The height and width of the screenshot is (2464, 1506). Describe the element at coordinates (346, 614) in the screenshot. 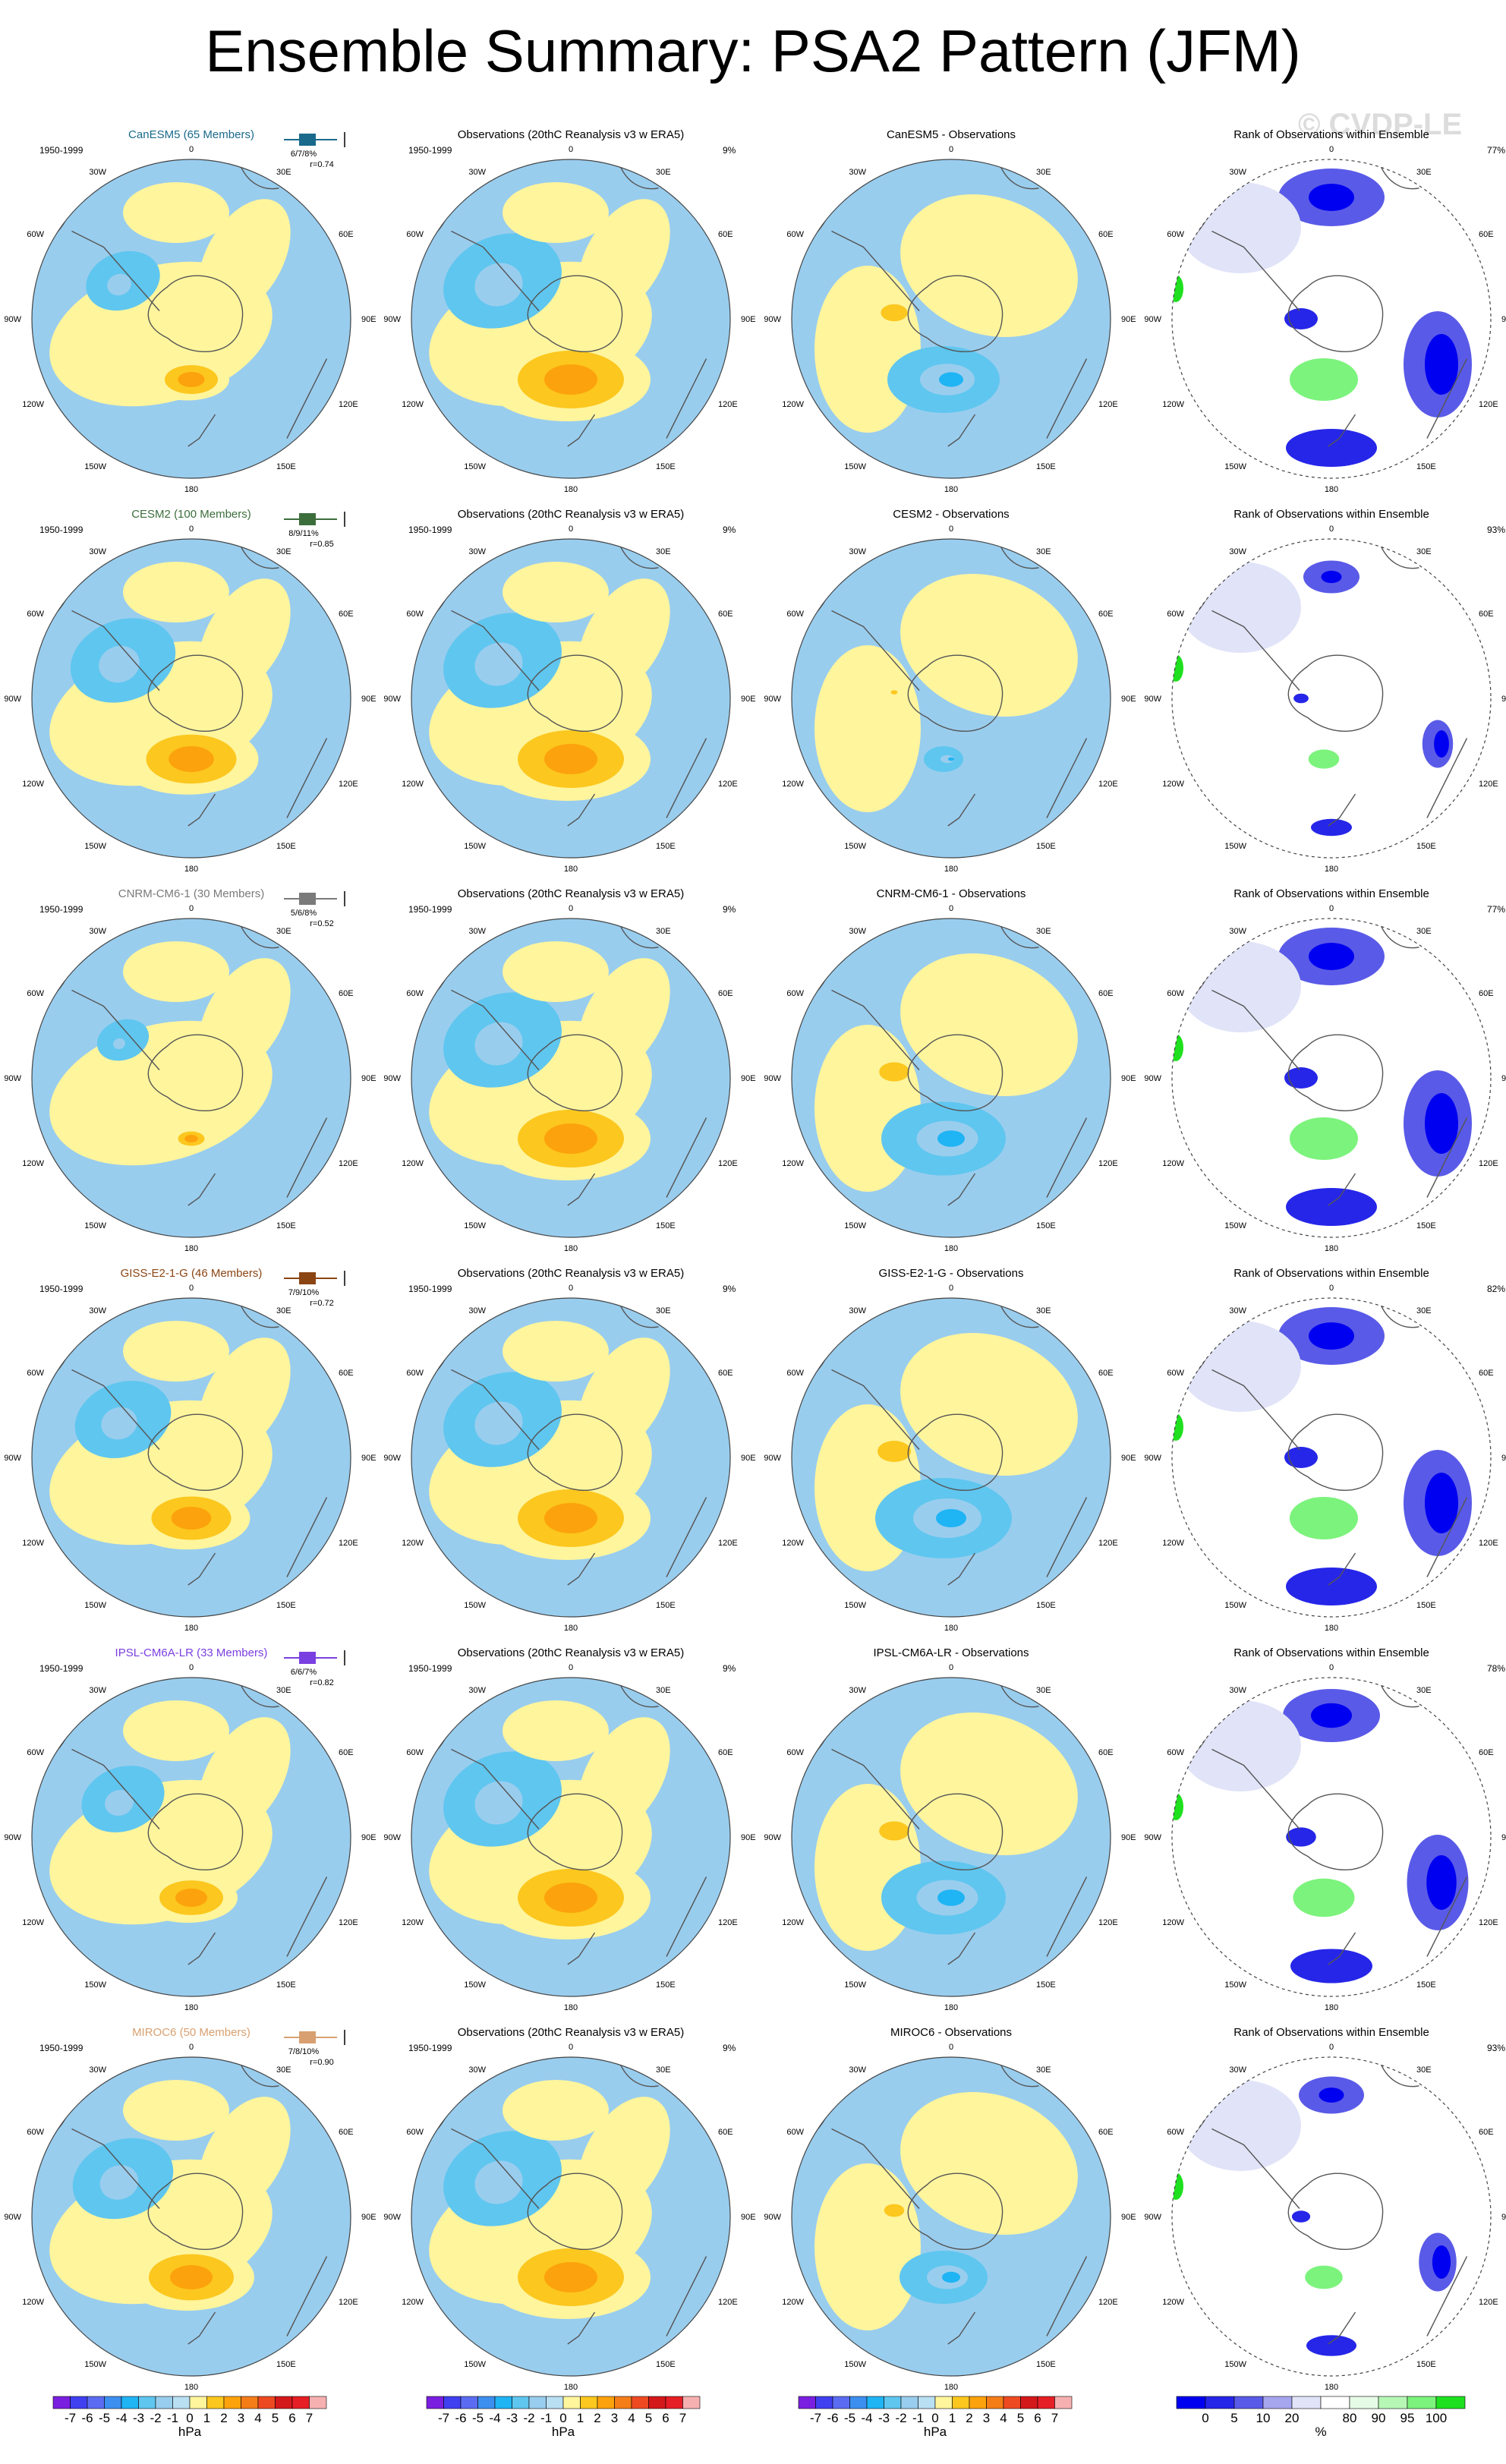

I see `longitude-label: 60E` at that location.